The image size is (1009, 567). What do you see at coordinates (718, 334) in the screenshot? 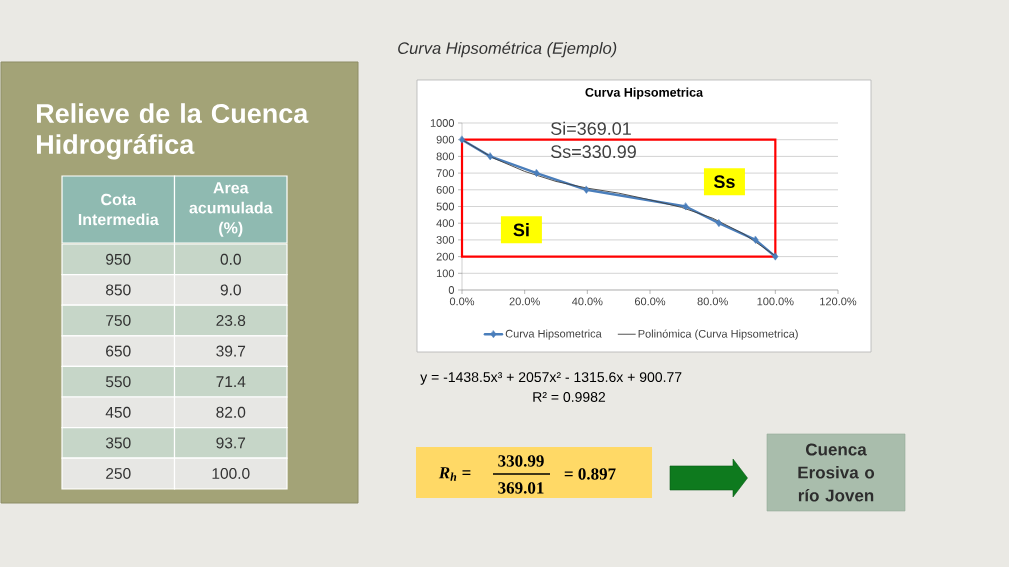
I see `legend-label: Polinómica (Curva Hipsometrica)` at bounding box center [718, 334].